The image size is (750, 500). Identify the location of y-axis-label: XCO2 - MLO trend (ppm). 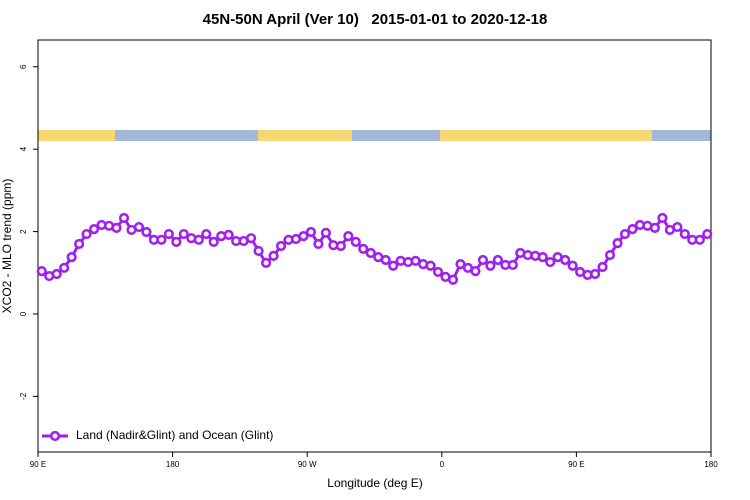
(7, 246).